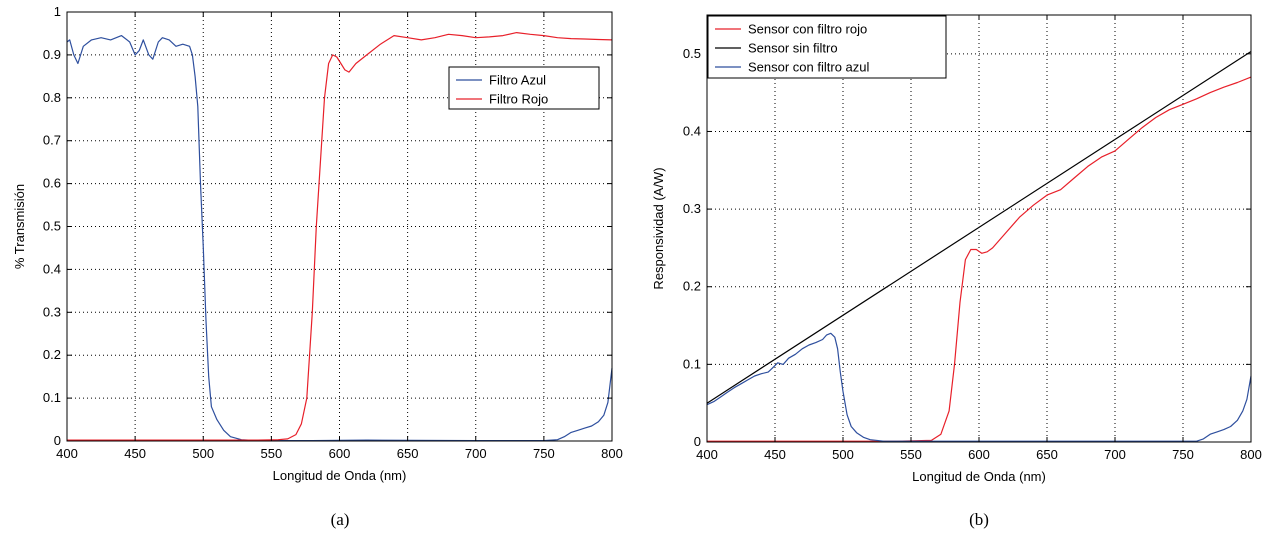  Describe the element at coordinates (517, 80) in the screenshot. I see `legend-label: Filtro Azul` at that location.